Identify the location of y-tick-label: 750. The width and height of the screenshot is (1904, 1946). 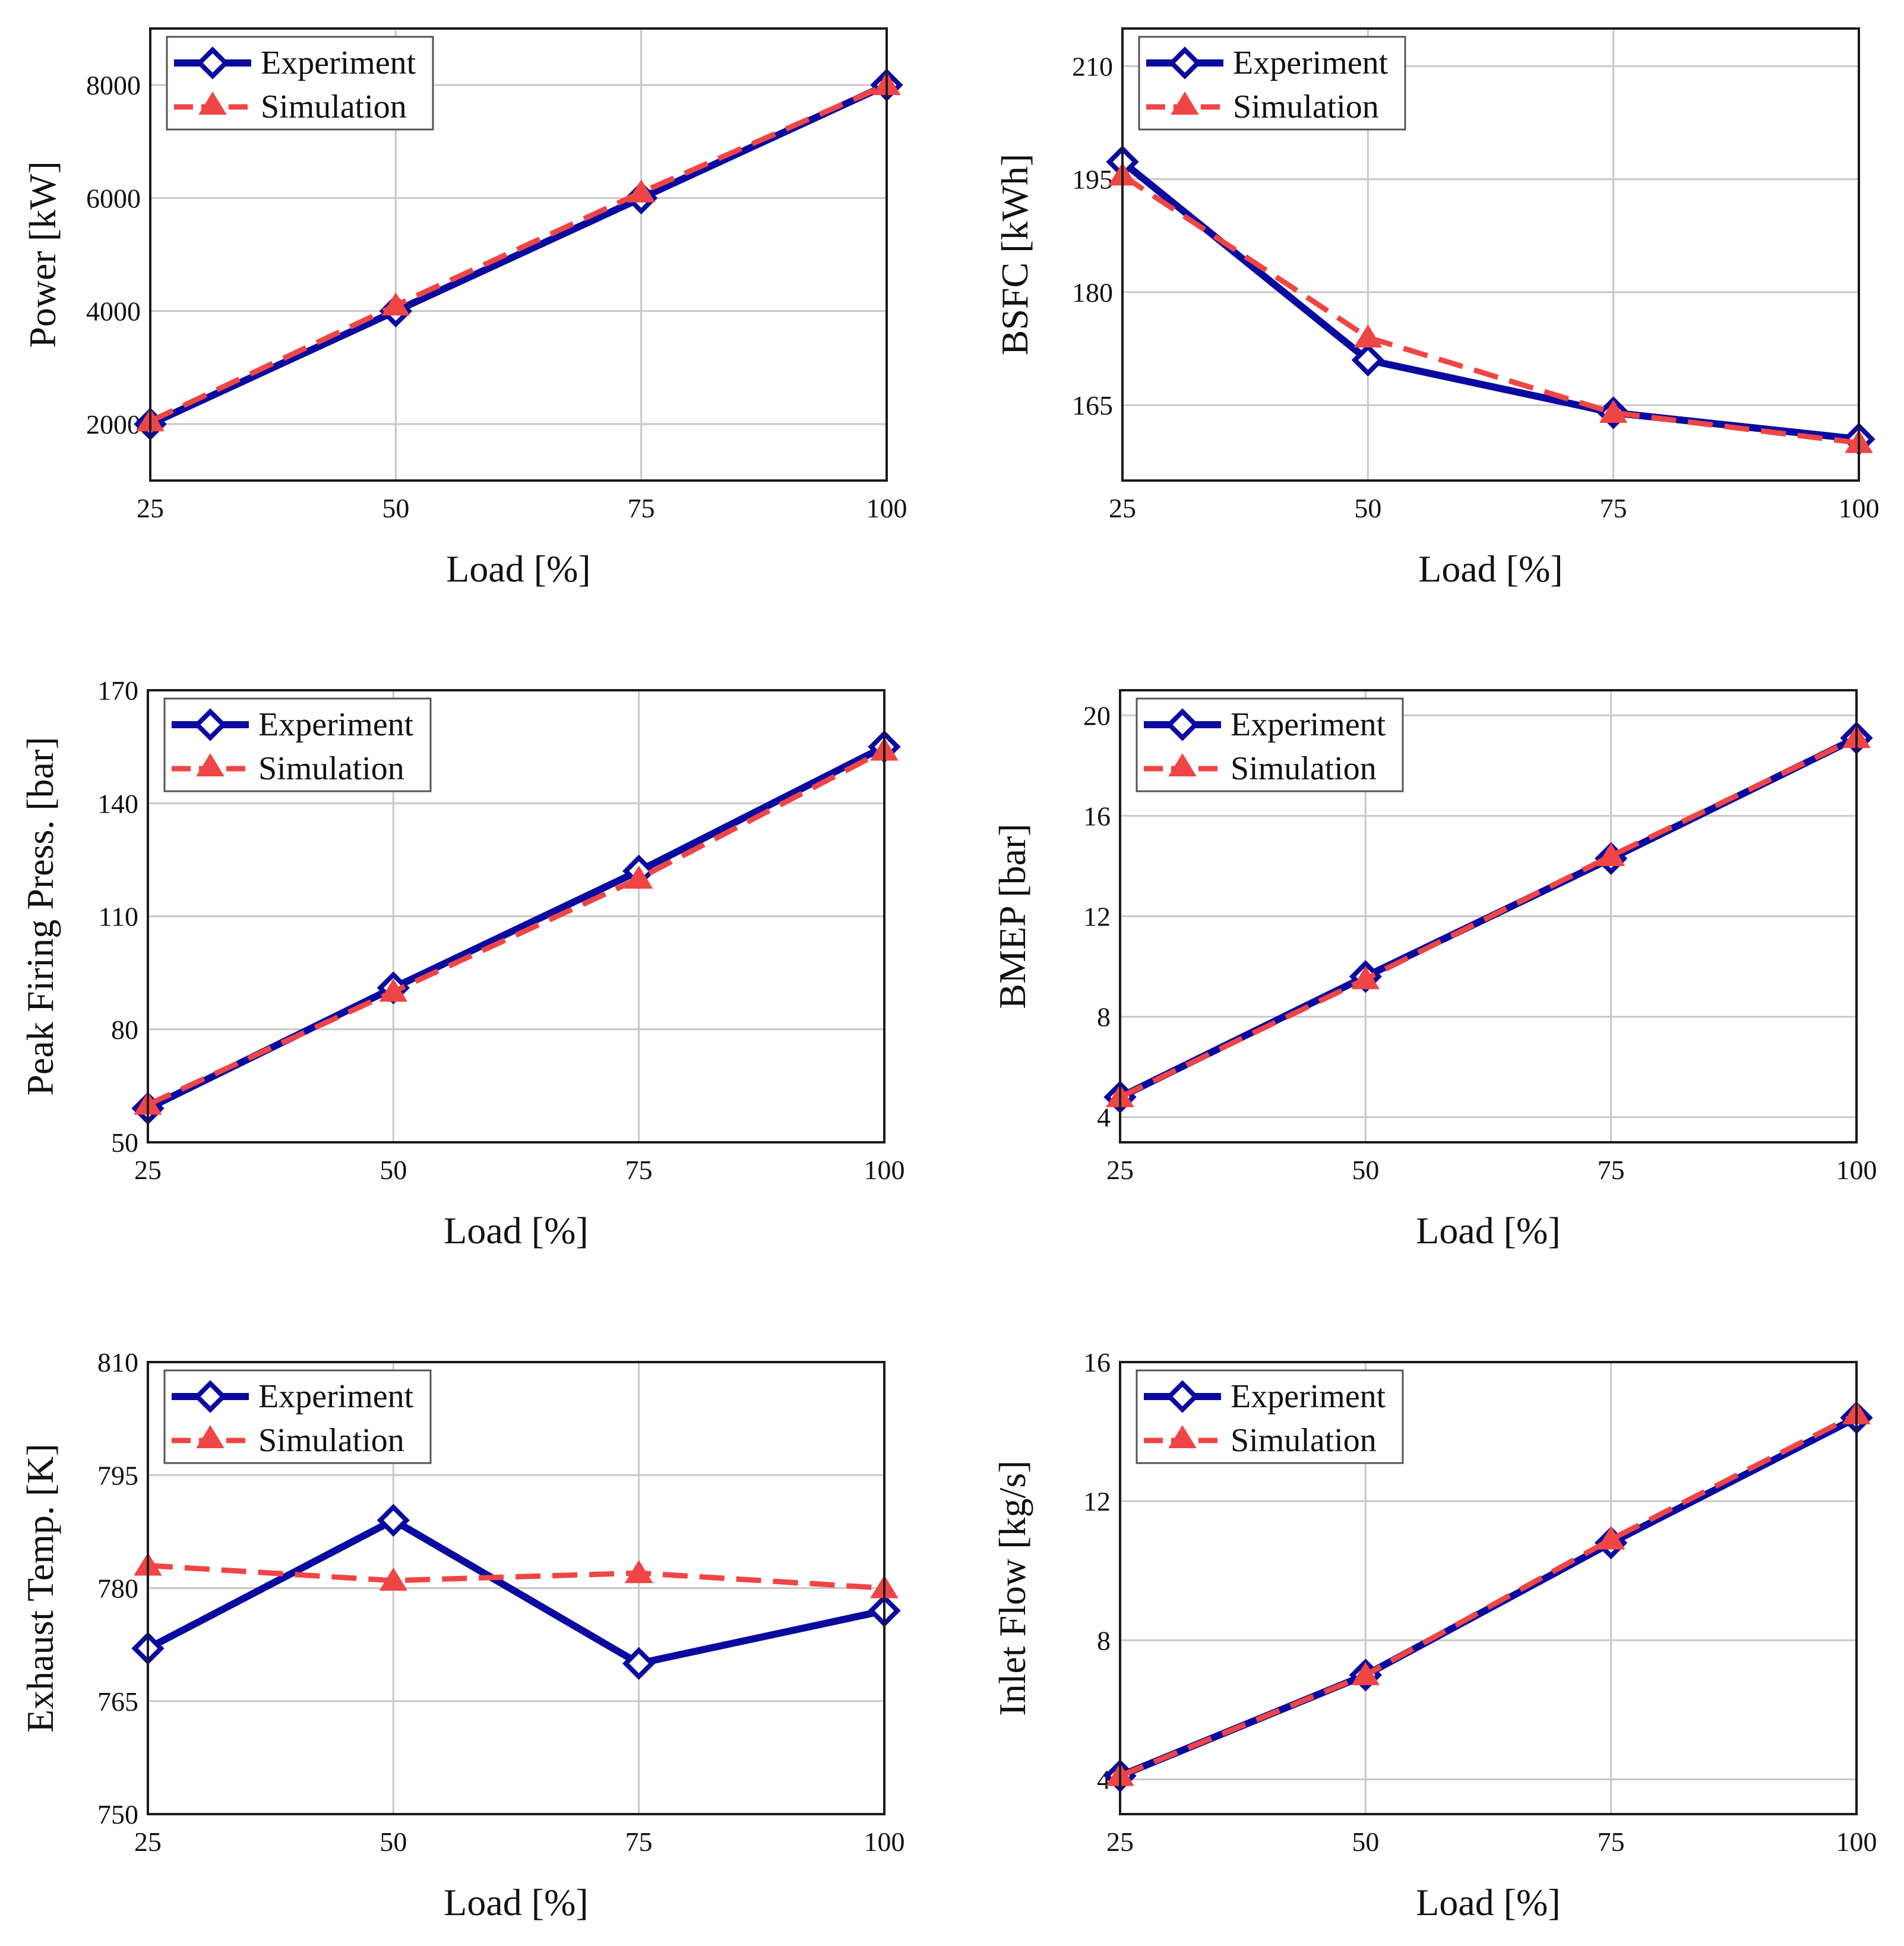
(118, 1814).